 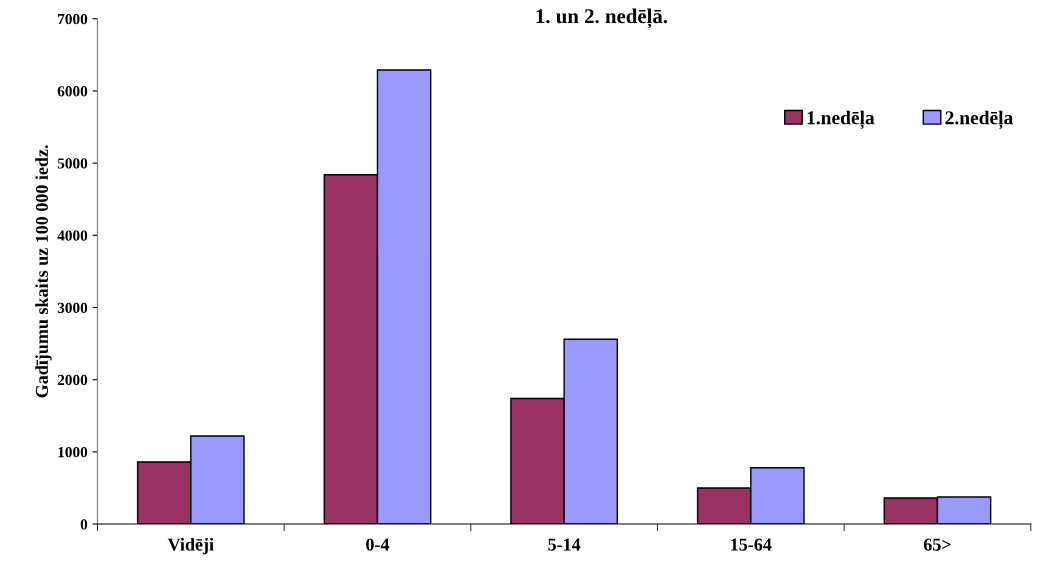 What do you see at coordinates (937, 544) in the screenshot?
I see `x-tick-label: 65>` at bounding box center [937, 544].